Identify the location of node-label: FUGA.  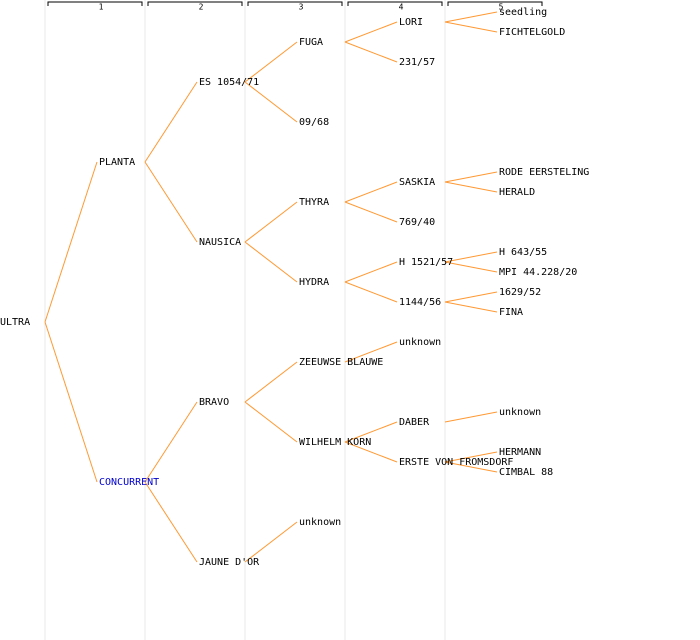
(311, 42).